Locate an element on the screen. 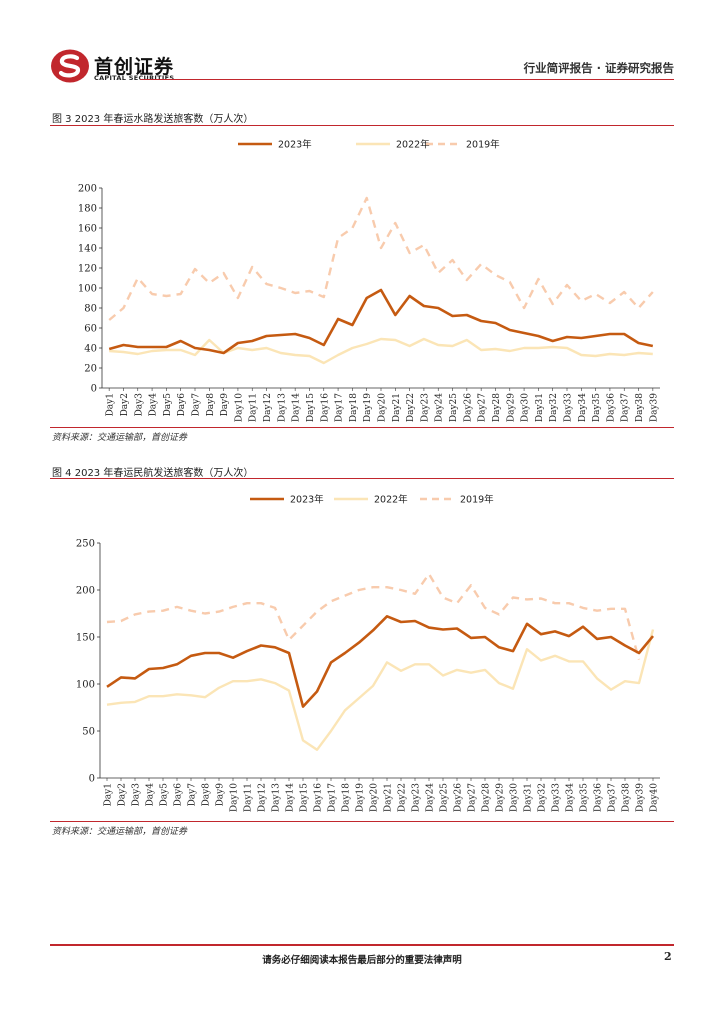 This screenshot has width=724, height=1024. figure-3-source: 资料来源：交通运输部，首创证券 is located at coordinates (120, 438).